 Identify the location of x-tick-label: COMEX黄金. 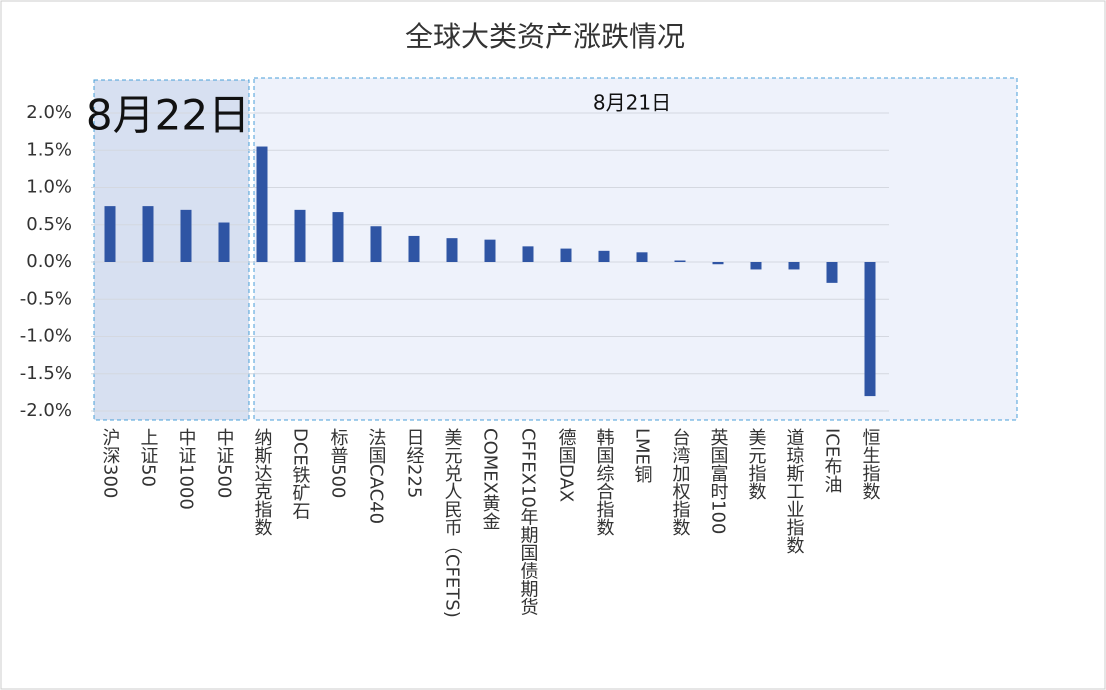
(490, 479).